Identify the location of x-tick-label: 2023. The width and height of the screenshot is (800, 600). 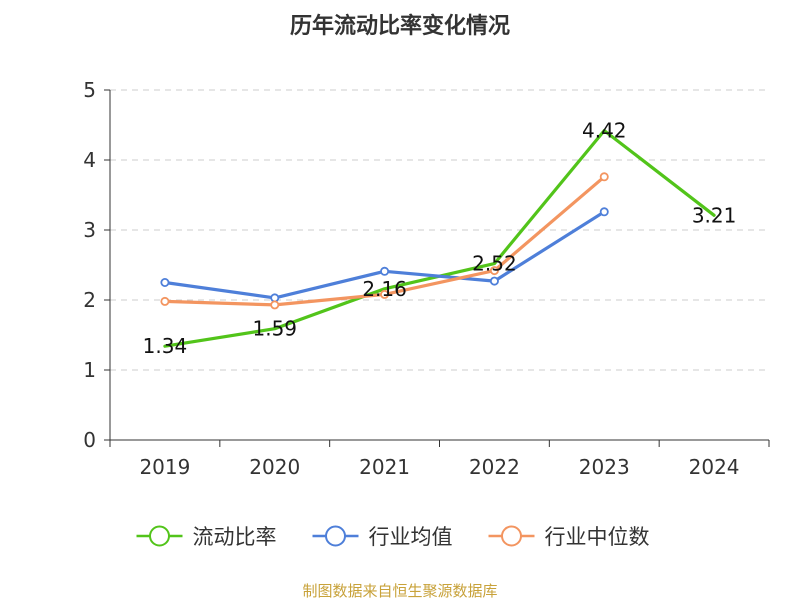
(604, 467).